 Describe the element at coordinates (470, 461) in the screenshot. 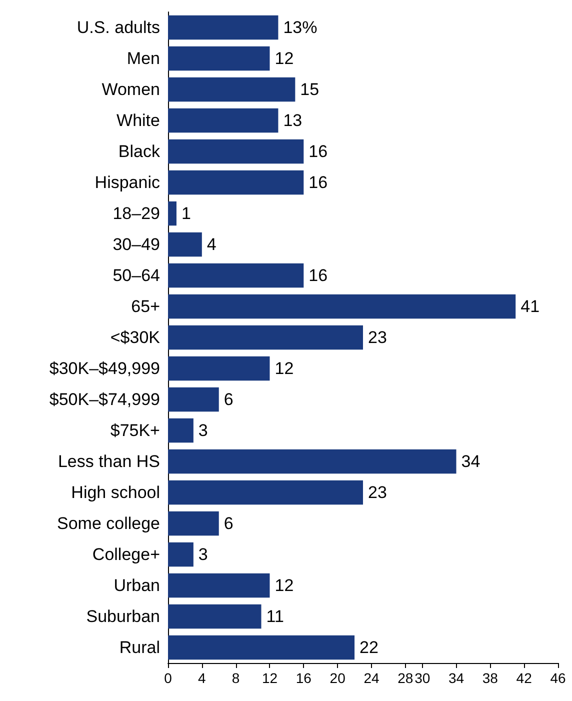

I see `data-label: 34` at that location.